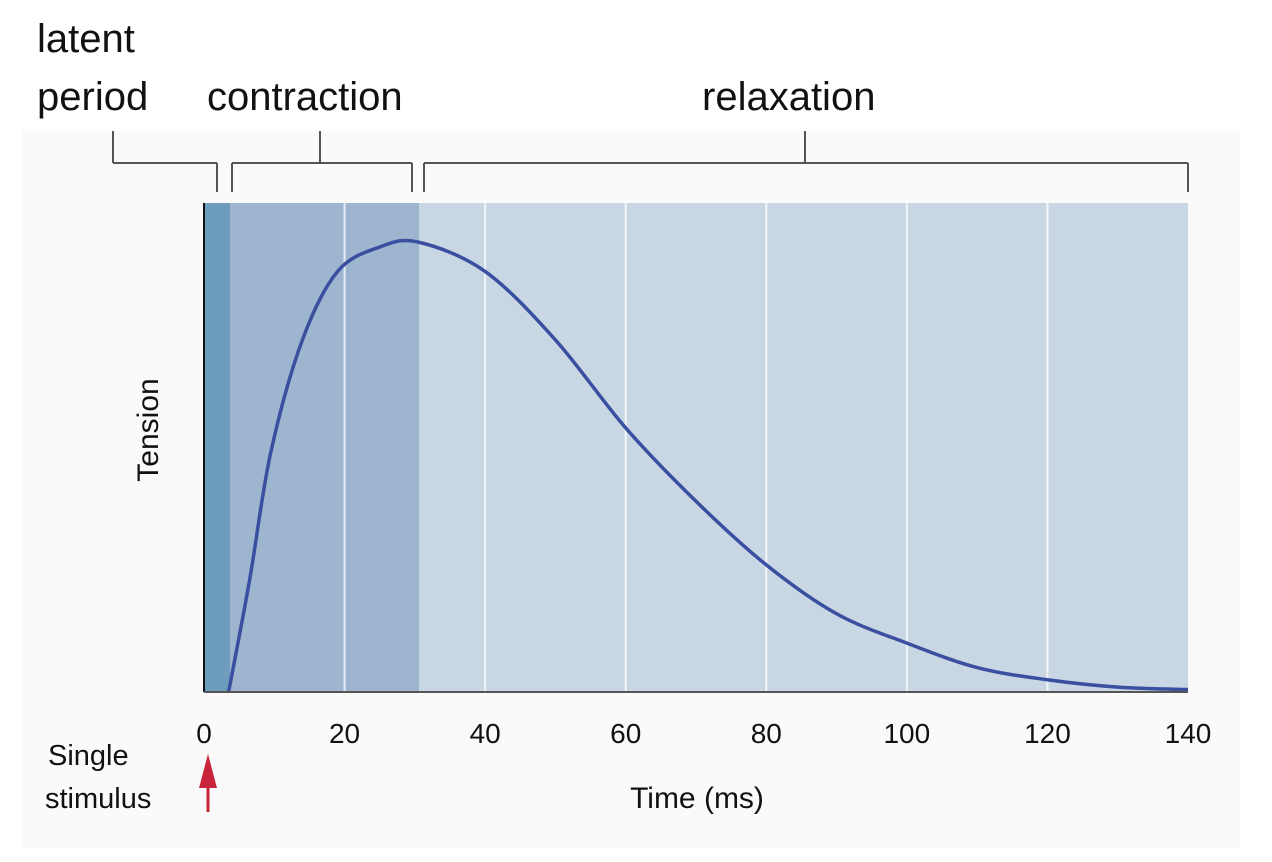  Describe the element at coordinates (766, 733) in the screenshot. I see `x-tick-label: 80` at that location.